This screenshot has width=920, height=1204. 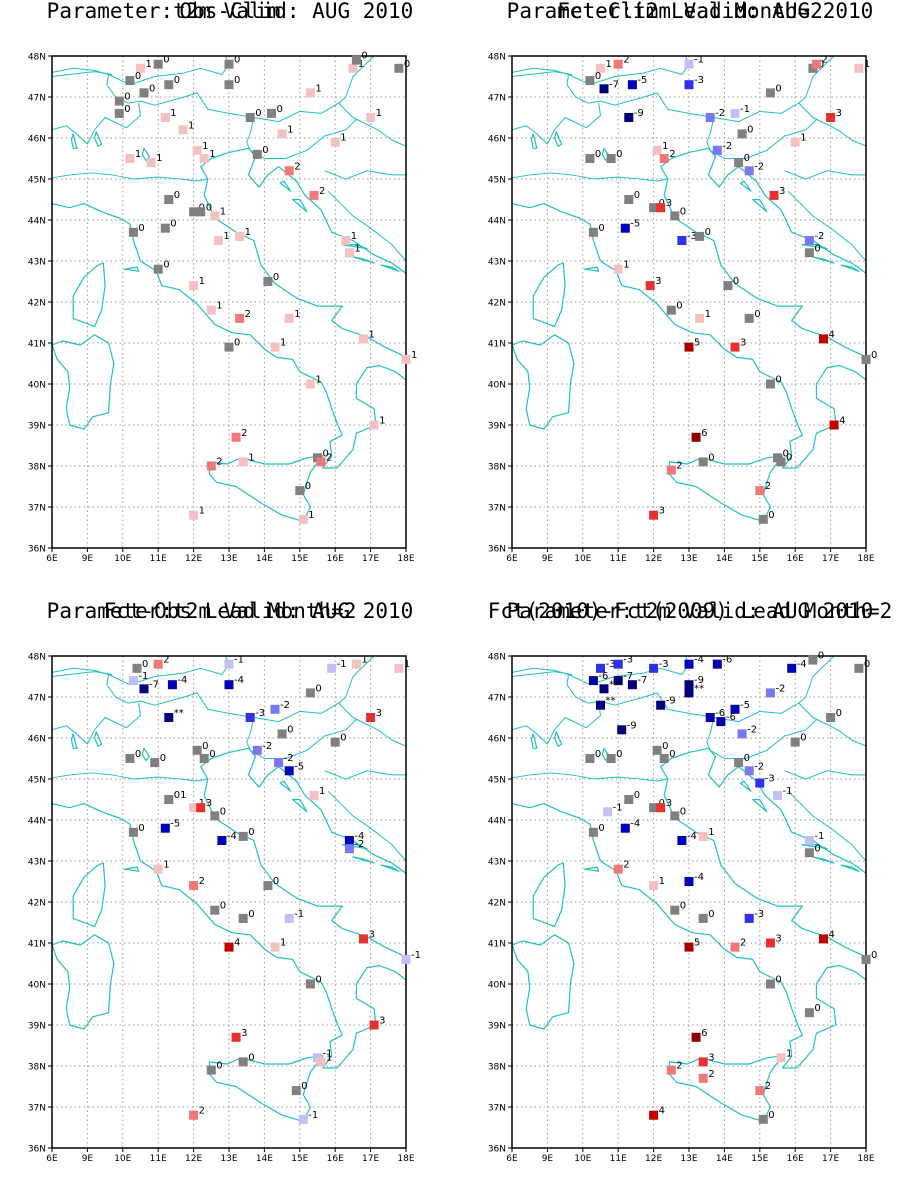 What do you see at coordinates (497, 945) in the screenshot?
I see `y-tick-label: 41N` at bounding box center [497, 945].